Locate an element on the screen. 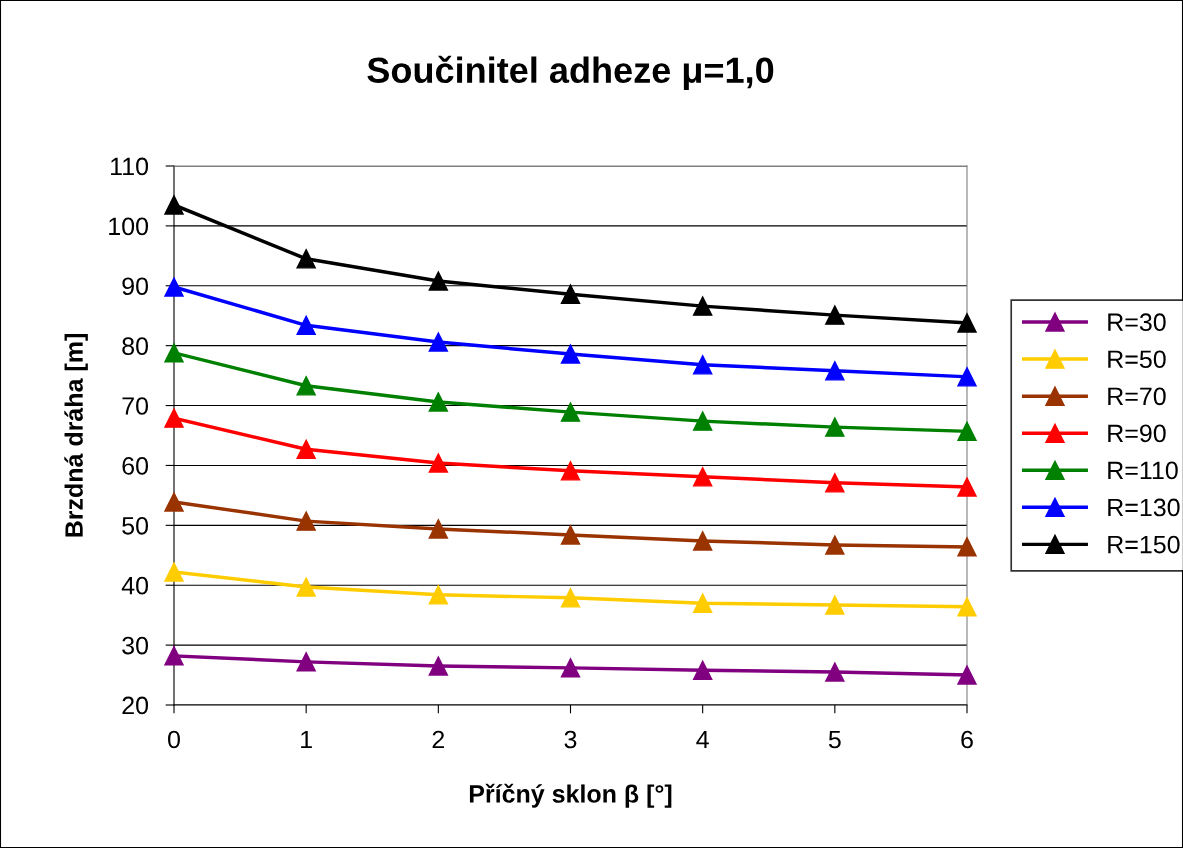  y-tick-label: 110 is located at coordinates (130, 166).